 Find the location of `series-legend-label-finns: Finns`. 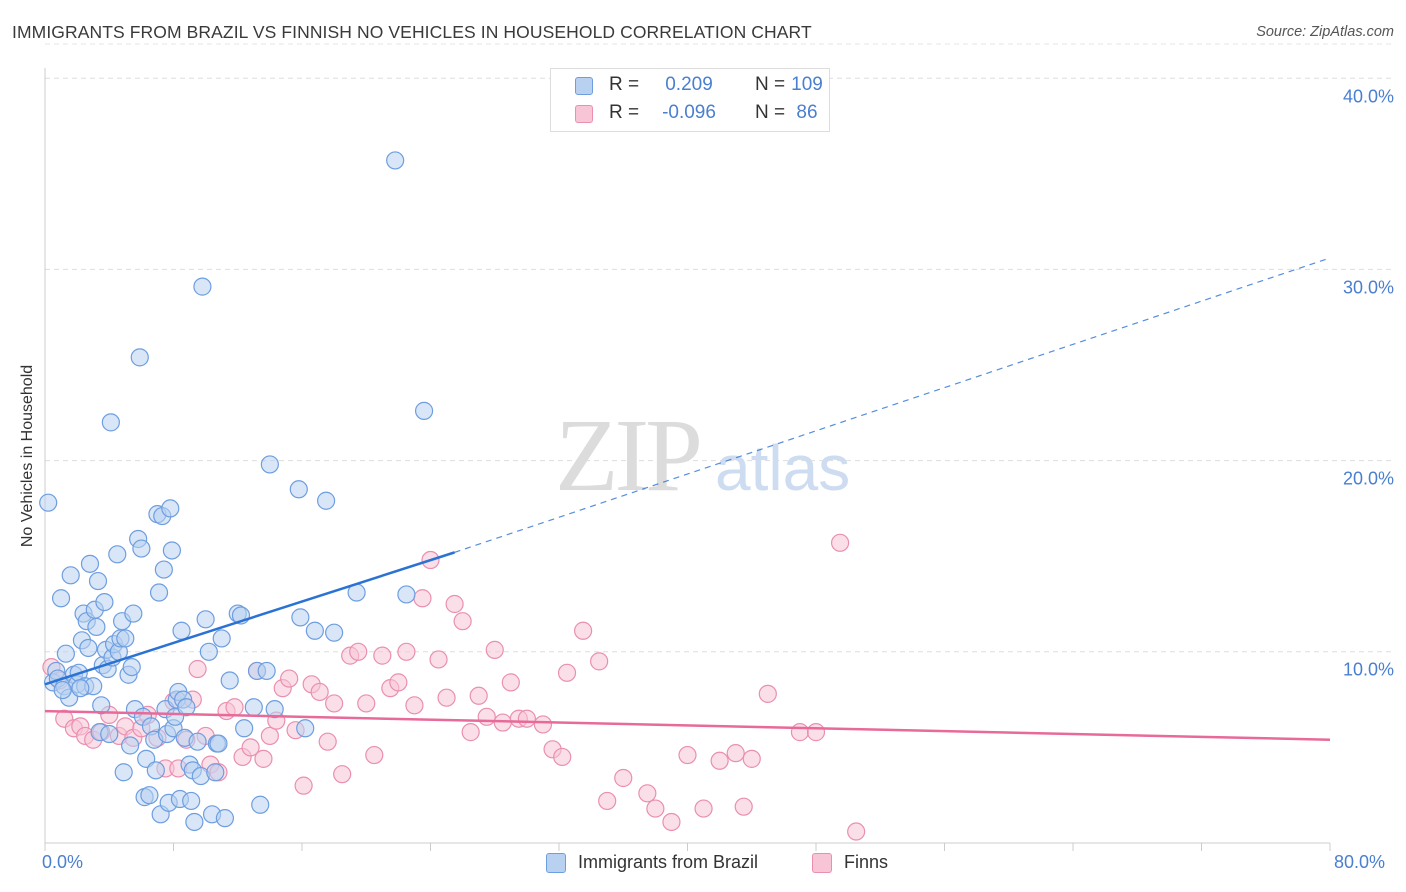

series-legend-label-finns: Finns is located at coordinates (866, 862).